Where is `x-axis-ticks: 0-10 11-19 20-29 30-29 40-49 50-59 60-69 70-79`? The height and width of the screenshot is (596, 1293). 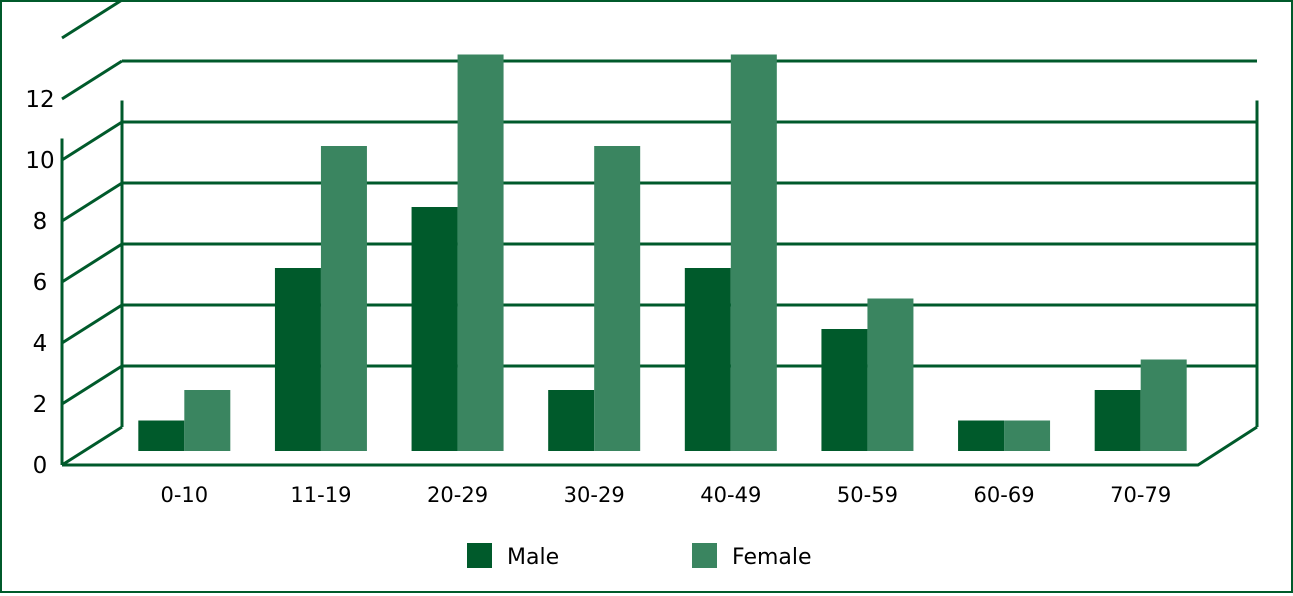 x-axis-ticks: 0-10 11-19 20-29 30-29 40-49 50-59 60-69 70-79 is located at coordinates (665, 495).